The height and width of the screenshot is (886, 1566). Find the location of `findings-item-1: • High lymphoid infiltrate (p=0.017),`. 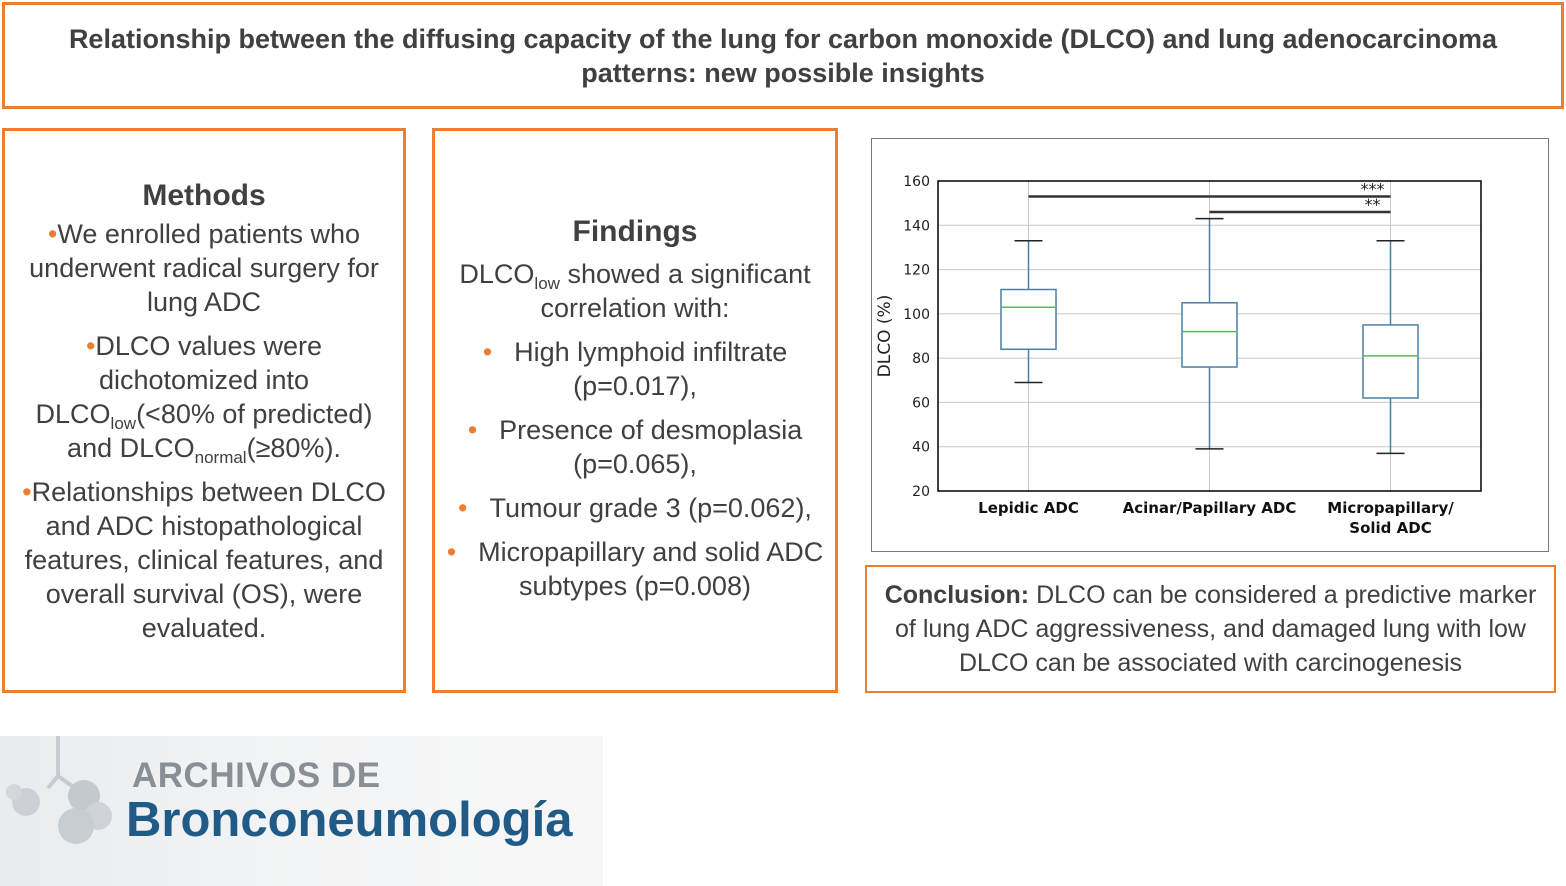

findings-item-1: • High lymphoid infiltrate (p=0.017), is located at coordinates (635, 369).